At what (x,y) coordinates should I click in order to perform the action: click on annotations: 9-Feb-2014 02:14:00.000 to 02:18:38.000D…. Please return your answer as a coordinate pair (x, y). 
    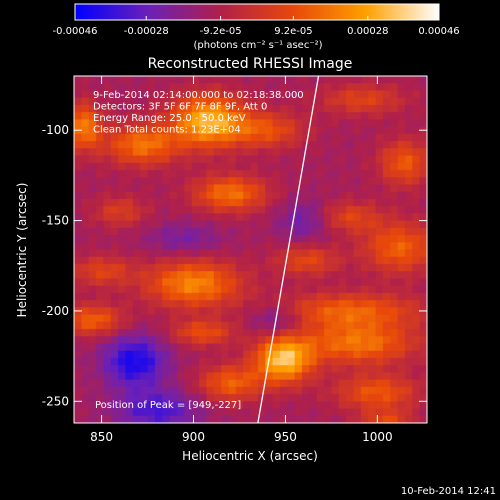
    Looking at the image, I should click on (198, 113).